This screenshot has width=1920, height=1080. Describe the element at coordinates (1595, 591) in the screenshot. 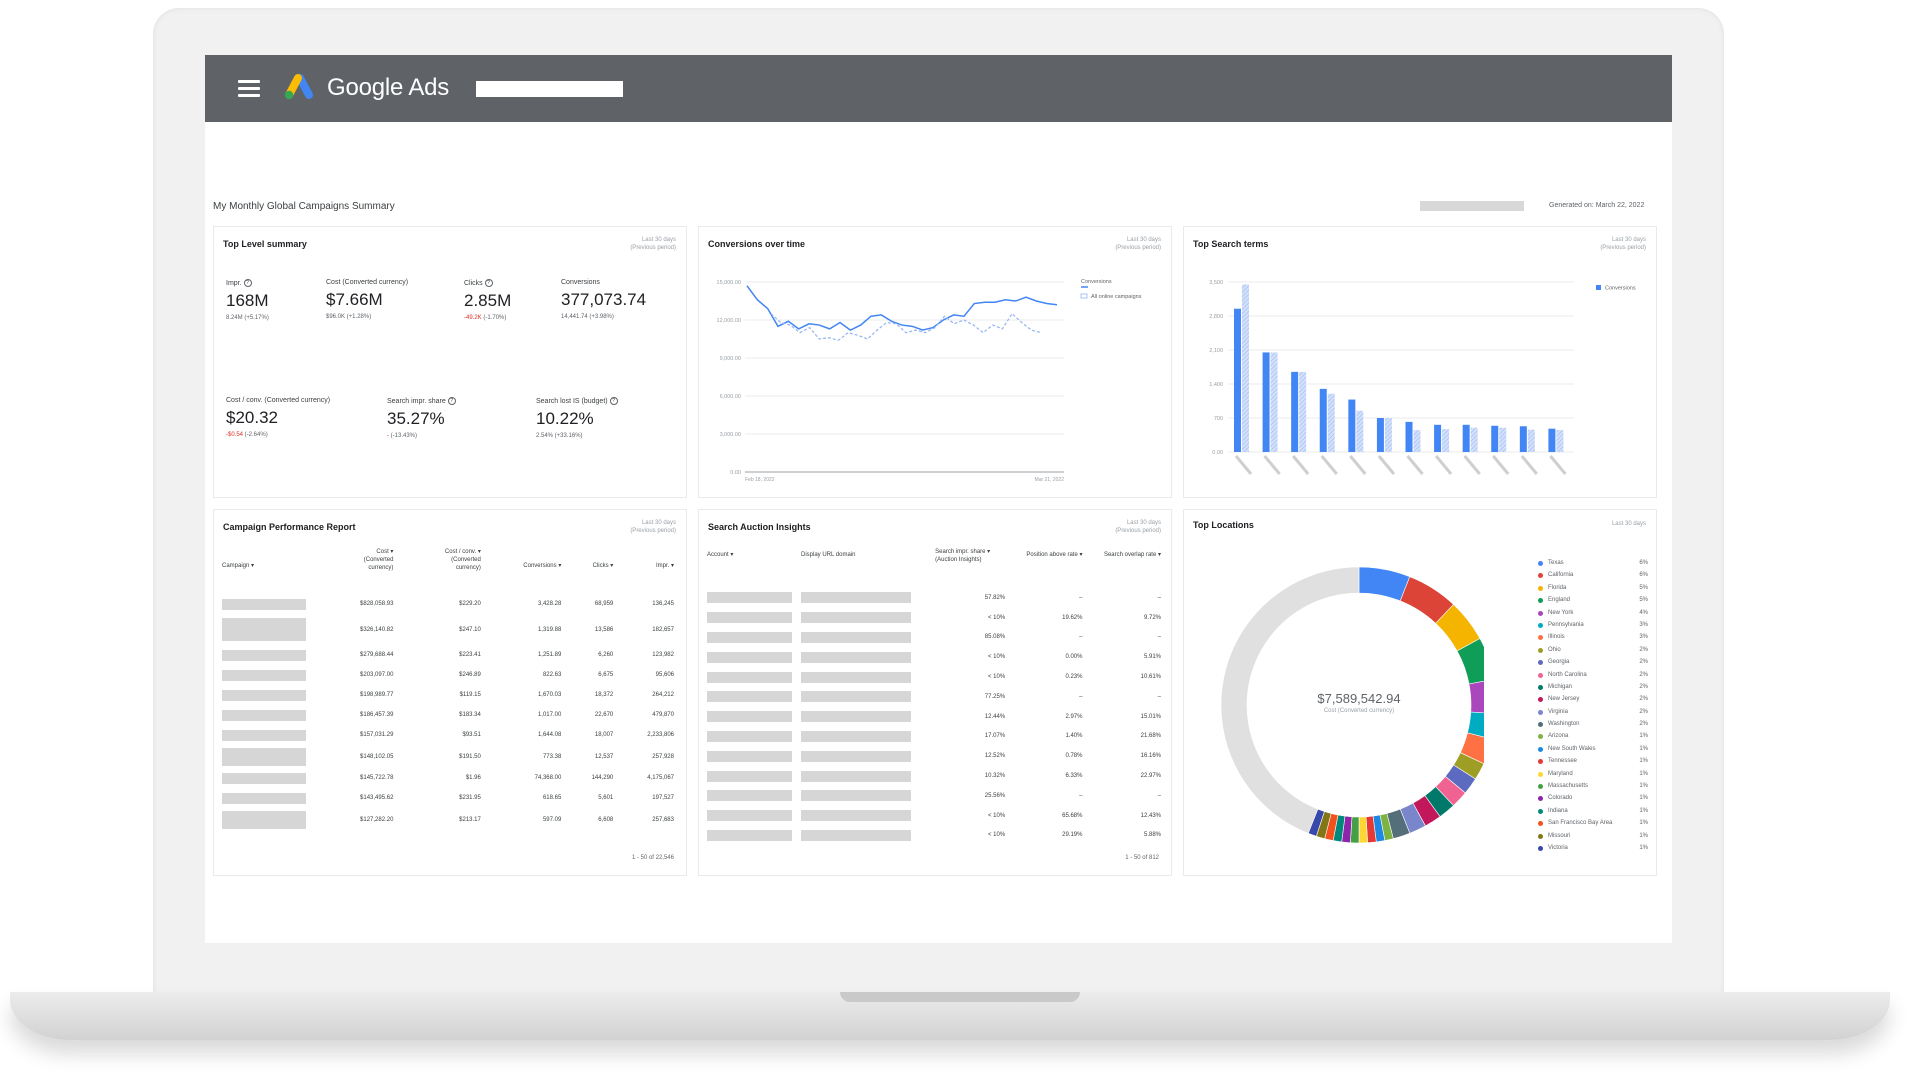

I see `legend-item: Florida 5%` at that location.